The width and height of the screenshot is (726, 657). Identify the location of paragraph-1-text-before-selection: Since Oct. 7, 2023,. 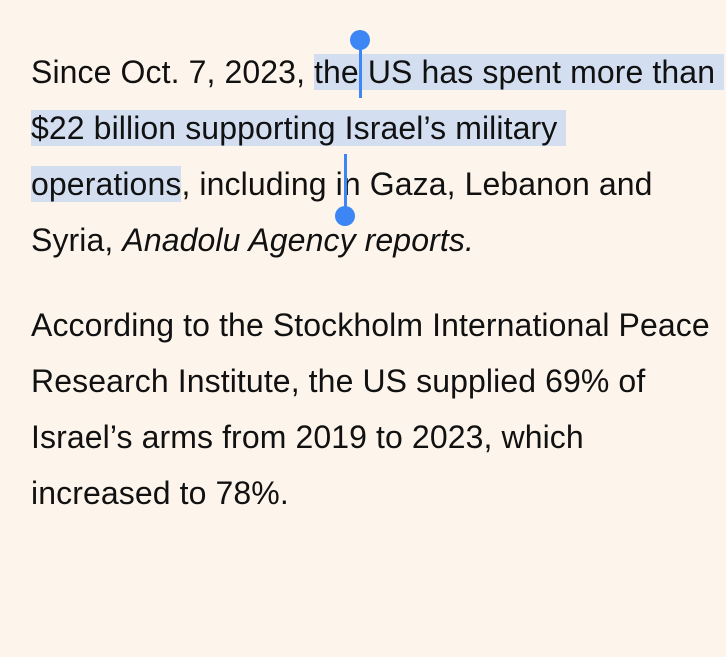
(173, 72).